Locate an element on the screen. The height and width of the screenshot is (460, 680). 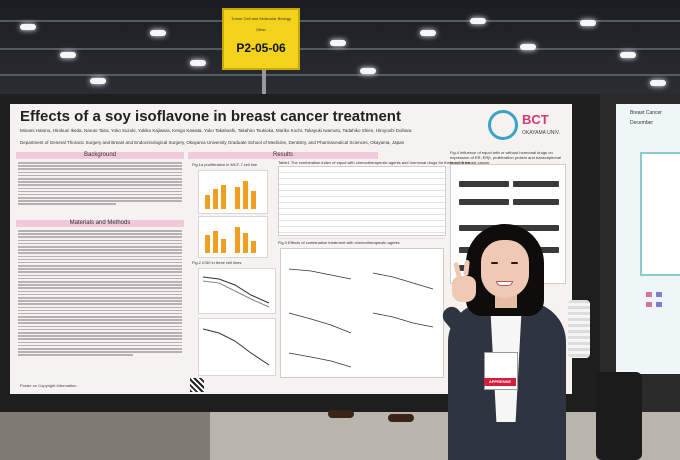
fig2-title: Fig.2 IC50 in three cell lines is located at coordinates (217, 262).